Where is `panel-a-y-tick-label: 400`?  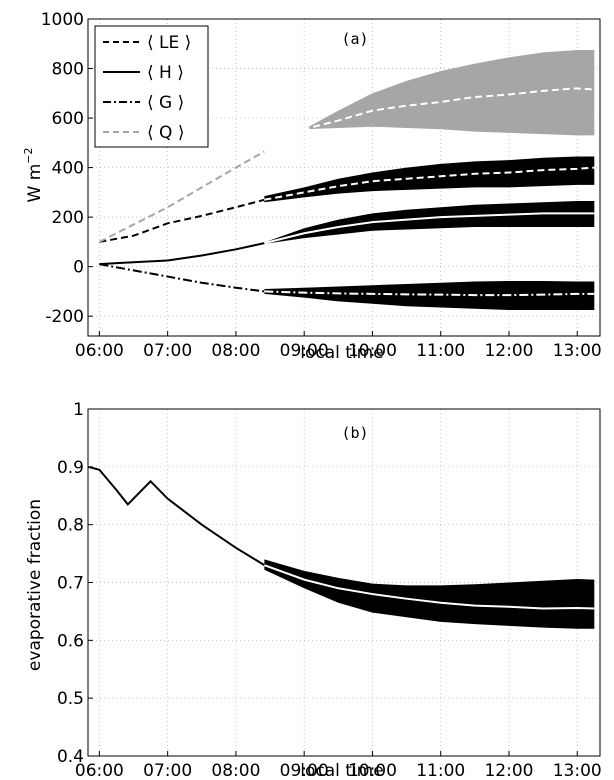 panel-a-y-tick-label: 400 is located at coordinates (68, 169).